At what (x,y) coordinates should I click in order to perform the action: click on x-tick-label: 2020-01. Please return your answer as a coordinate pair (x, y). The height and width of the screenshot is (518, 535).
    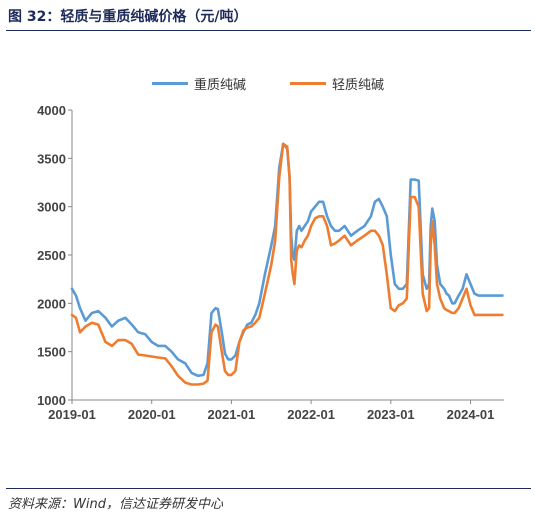
    Looking at the image, I should click on (152, 414).